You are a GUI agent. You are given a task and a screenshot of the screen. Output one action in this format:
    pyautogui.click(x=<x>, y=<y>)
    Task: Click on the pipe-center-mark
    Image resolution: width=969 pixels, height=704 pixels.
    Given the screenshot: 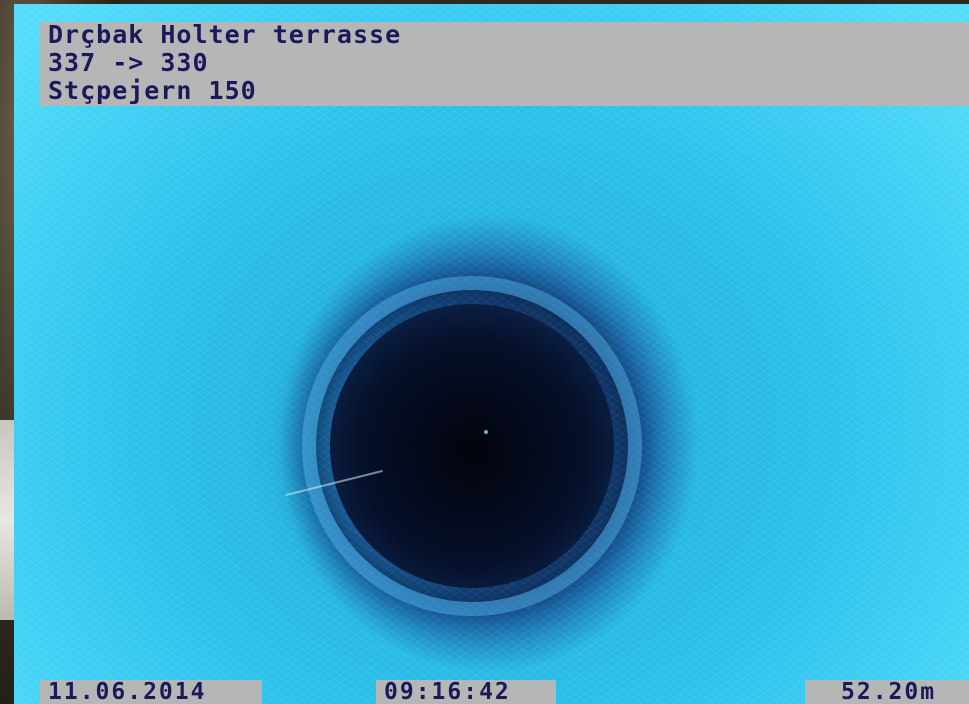 What is the action you would take?
    pyautogui.click(x=486, y=432)
    